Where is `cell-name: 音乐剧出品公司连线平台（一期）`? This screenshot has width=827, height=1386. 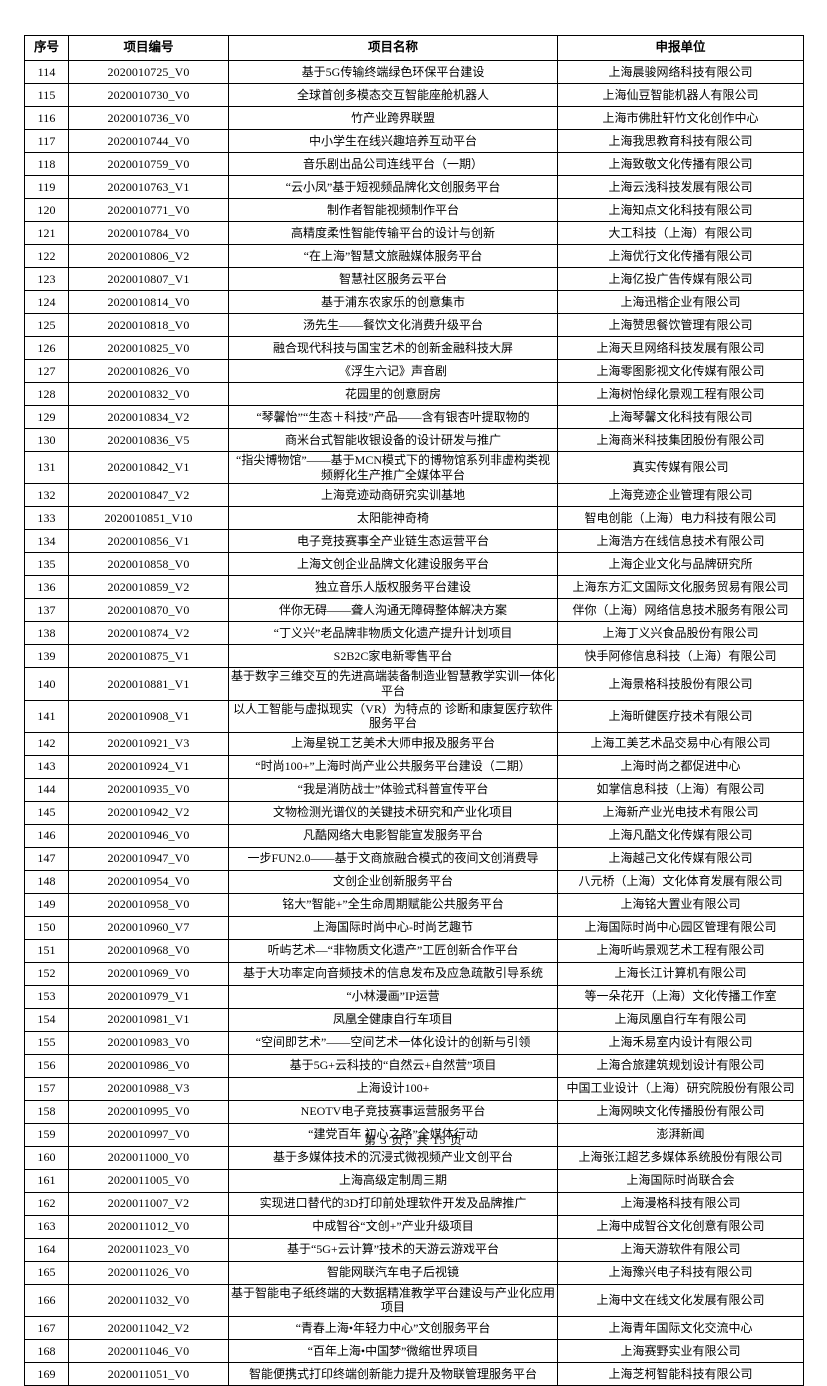
cell-name: 音乐剧出品公司连线平台（一期） is located at coordinates (393, 164).